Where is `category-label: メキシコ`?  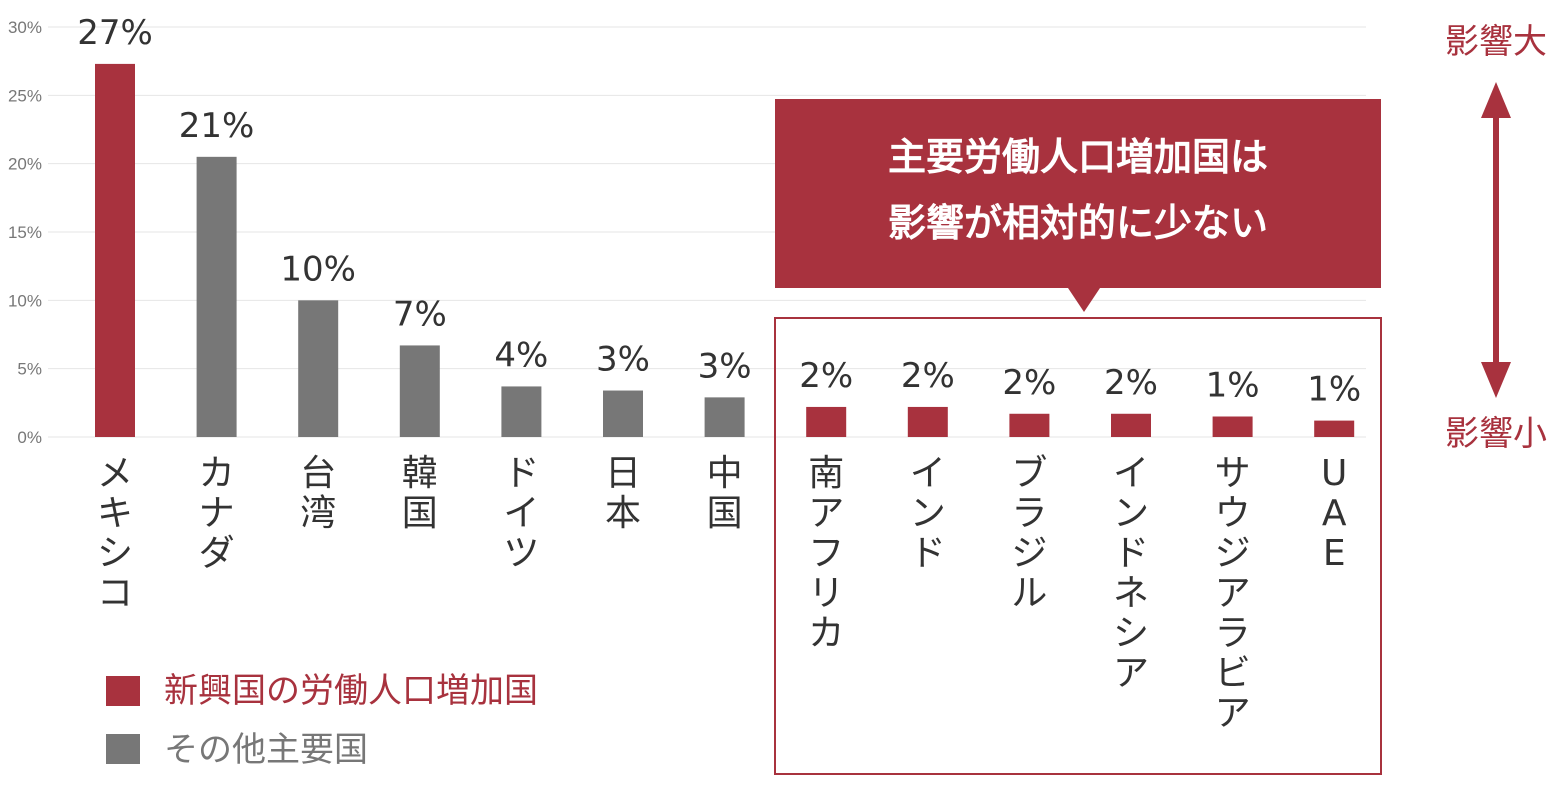
category-label: メキシコ is located at coordinates (115, 533).